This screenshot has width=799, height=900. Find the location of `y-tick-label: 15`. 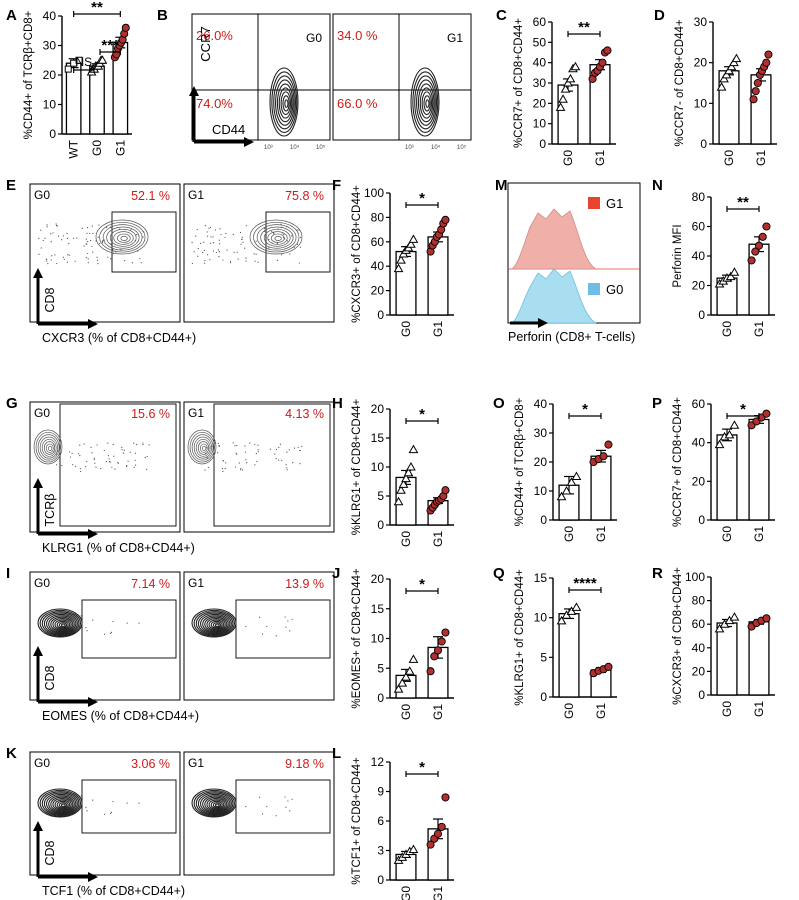

y-tick-label: 15 is located at coordinates (378, 609).